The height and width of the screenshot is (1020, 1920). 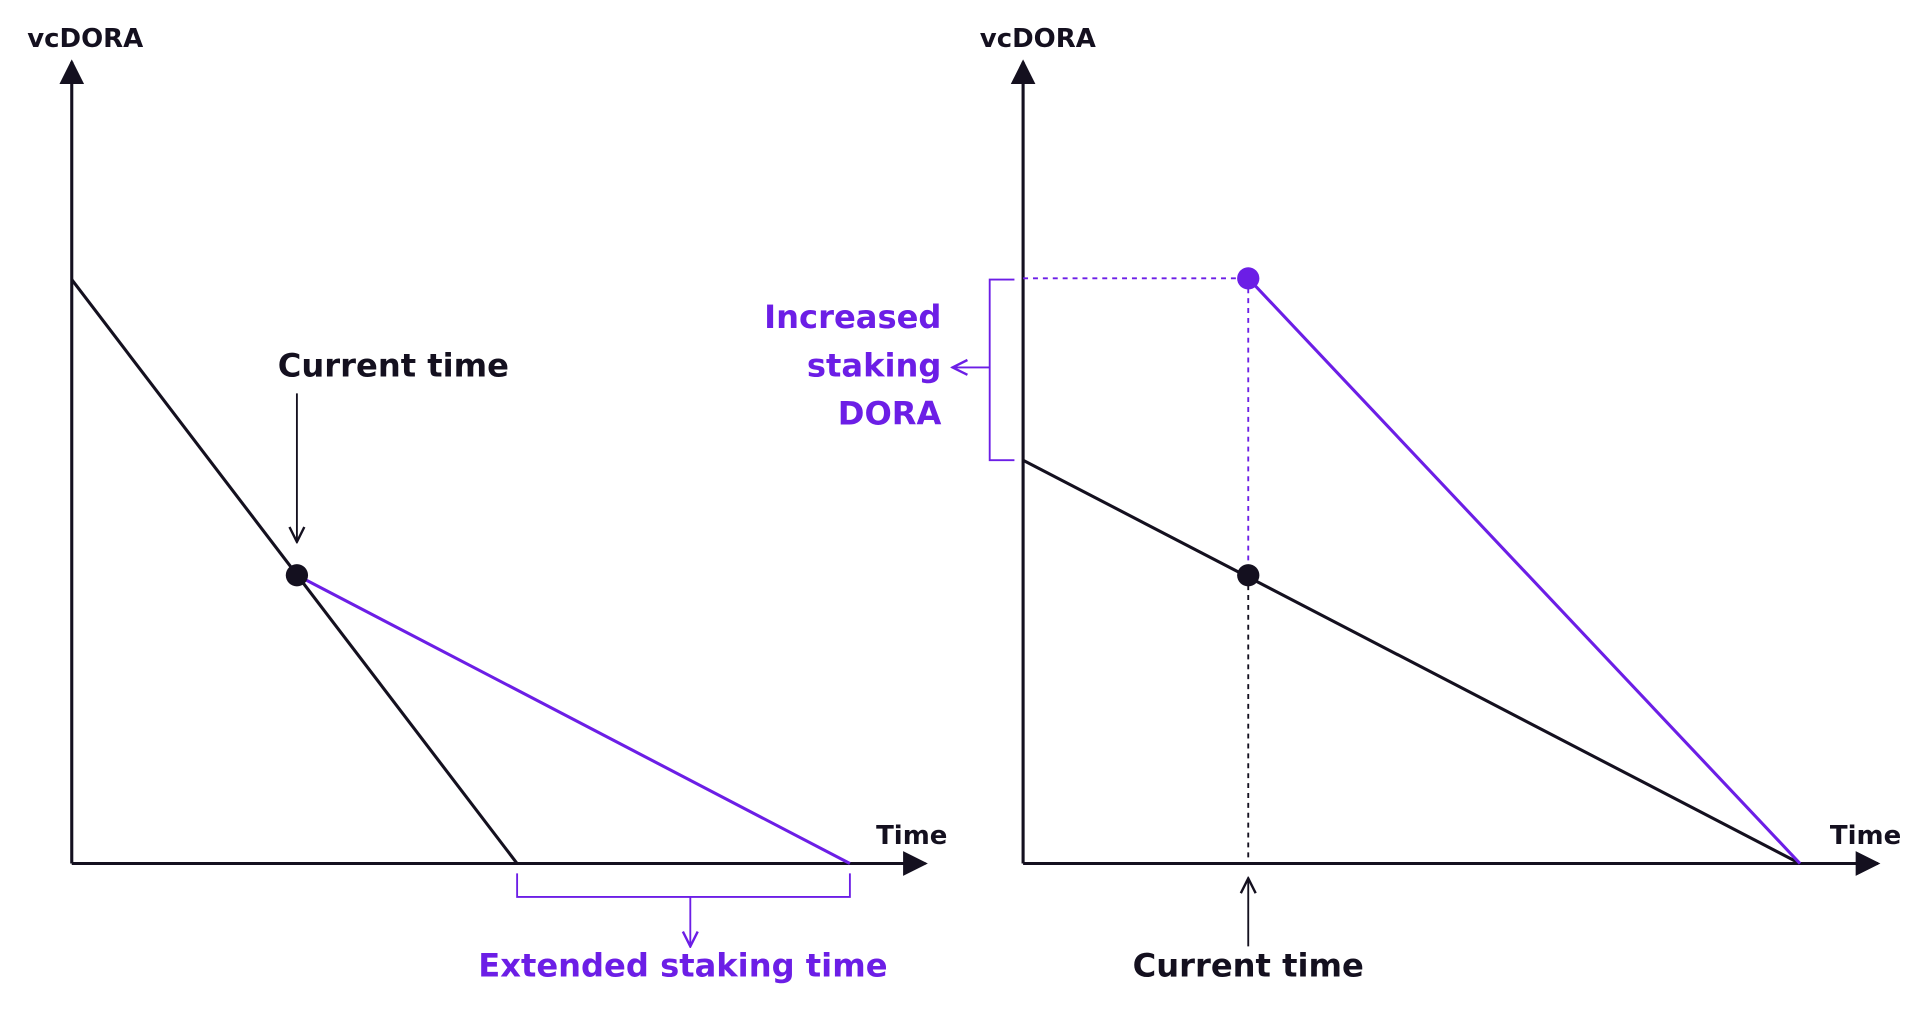 What do you see at coordinates (874, 365) in the screenshot?
I see `note-line: staking` at bounding box center [874, 365].